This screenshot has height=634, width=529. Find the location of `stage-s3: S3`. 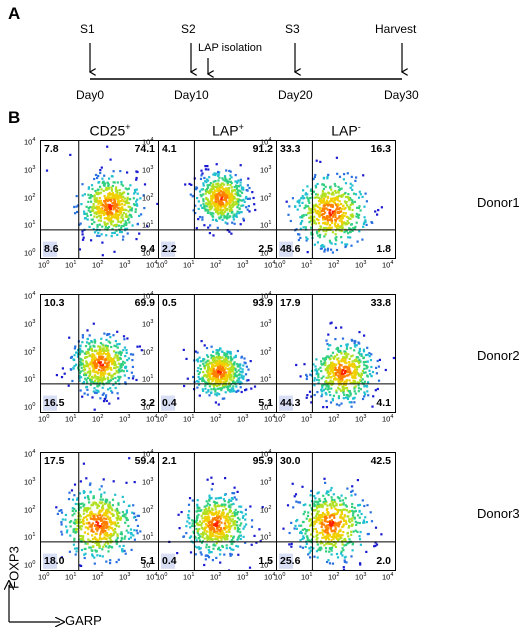

stage-s3: S3 is located at coordinates (292, 29).